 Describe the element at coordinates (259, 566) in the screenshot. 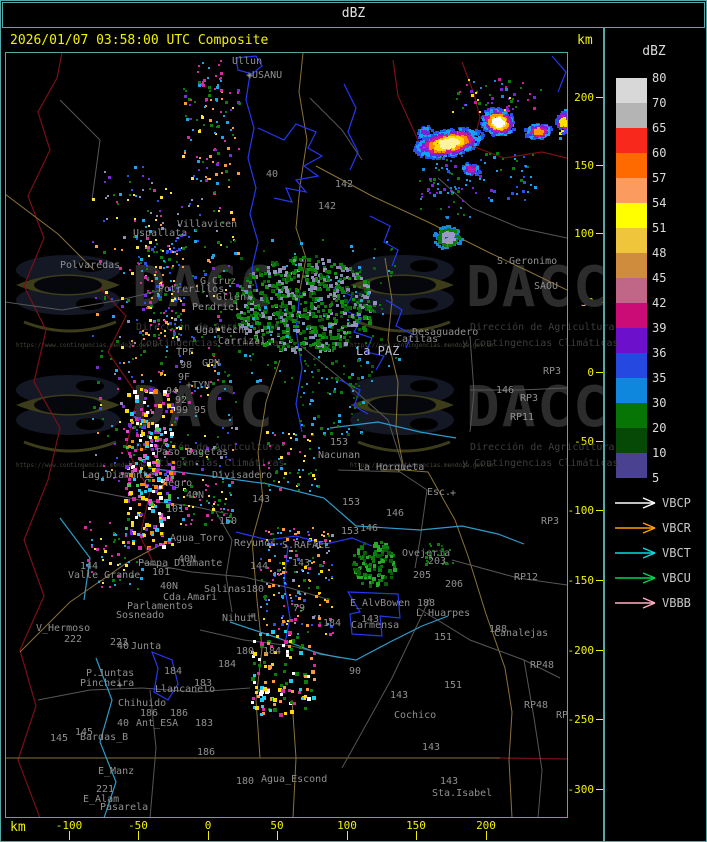

I see `map-place-label: 144` at that location.